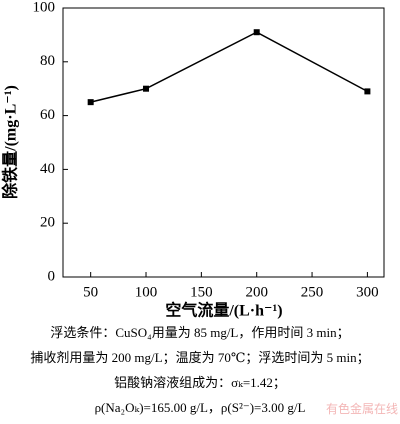 The image size is (400, 424). Describe the element at coordinates (362, 408) in the screenshot. I see `watermark: 有色金属在线` at that location.